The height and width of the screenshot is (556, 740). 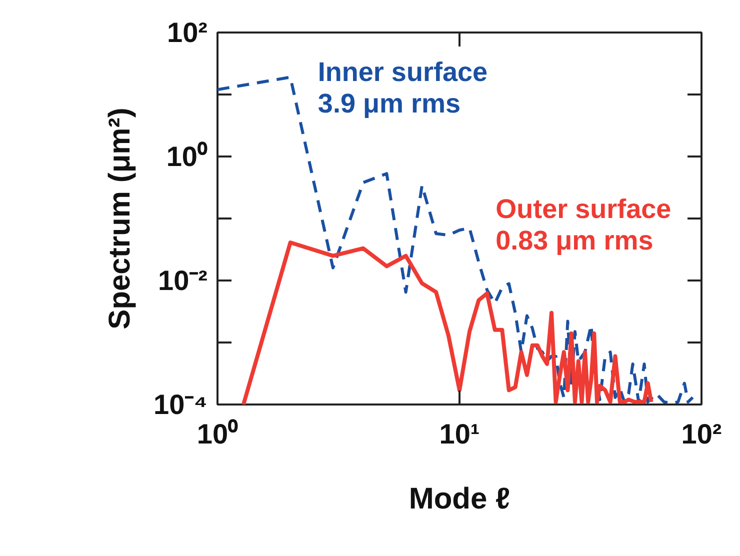 I want to click on y-tick-label: 10⁻⁴, so click(x=181, y=404).